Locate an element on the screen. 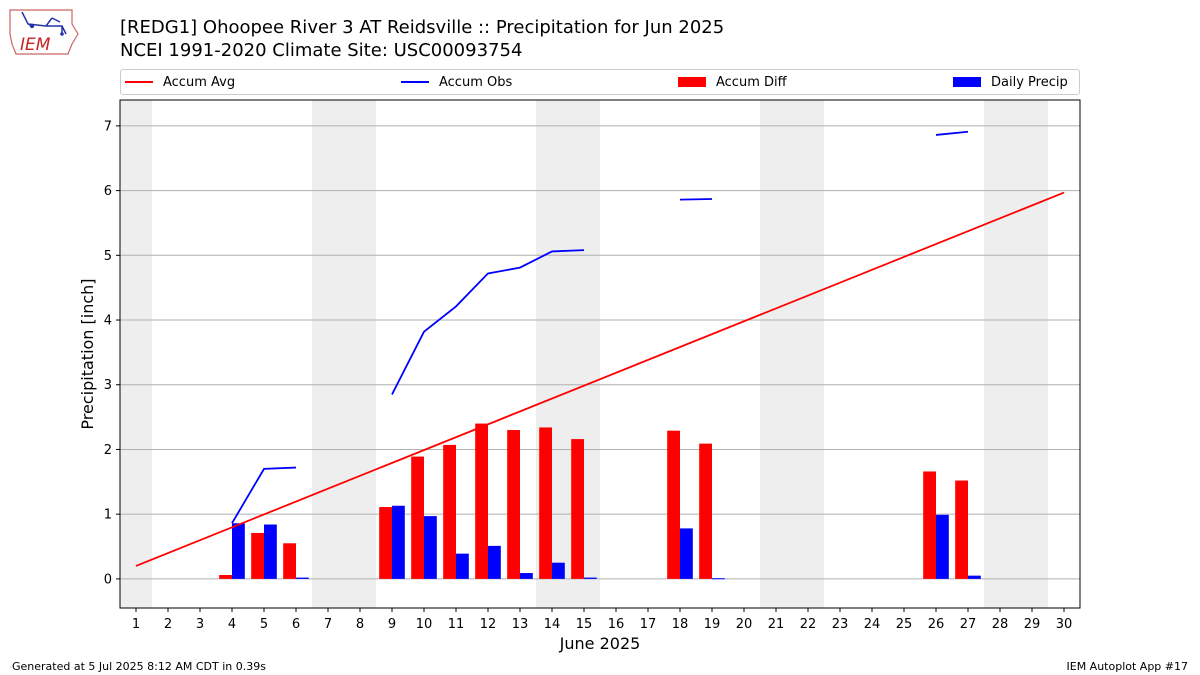 This screenshot has height=675, width=1200. y-tick-label-4: 4 is located at coordinates (108, 321).